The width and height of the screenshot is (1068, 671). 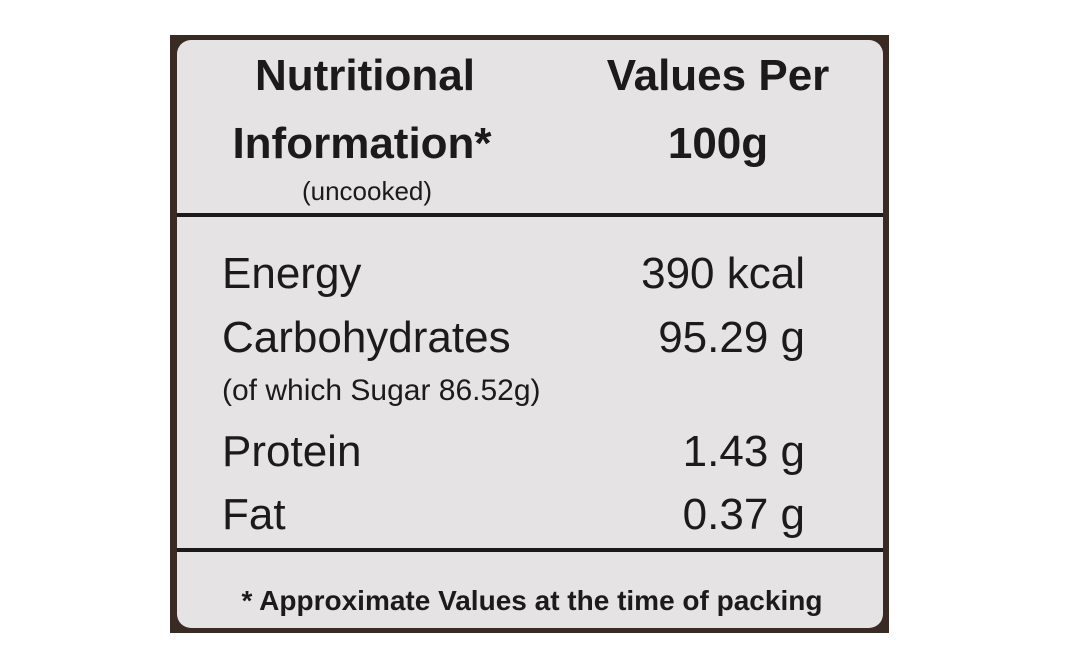 I want to click on header-left: Nutritional, so click(x=365, y=75).